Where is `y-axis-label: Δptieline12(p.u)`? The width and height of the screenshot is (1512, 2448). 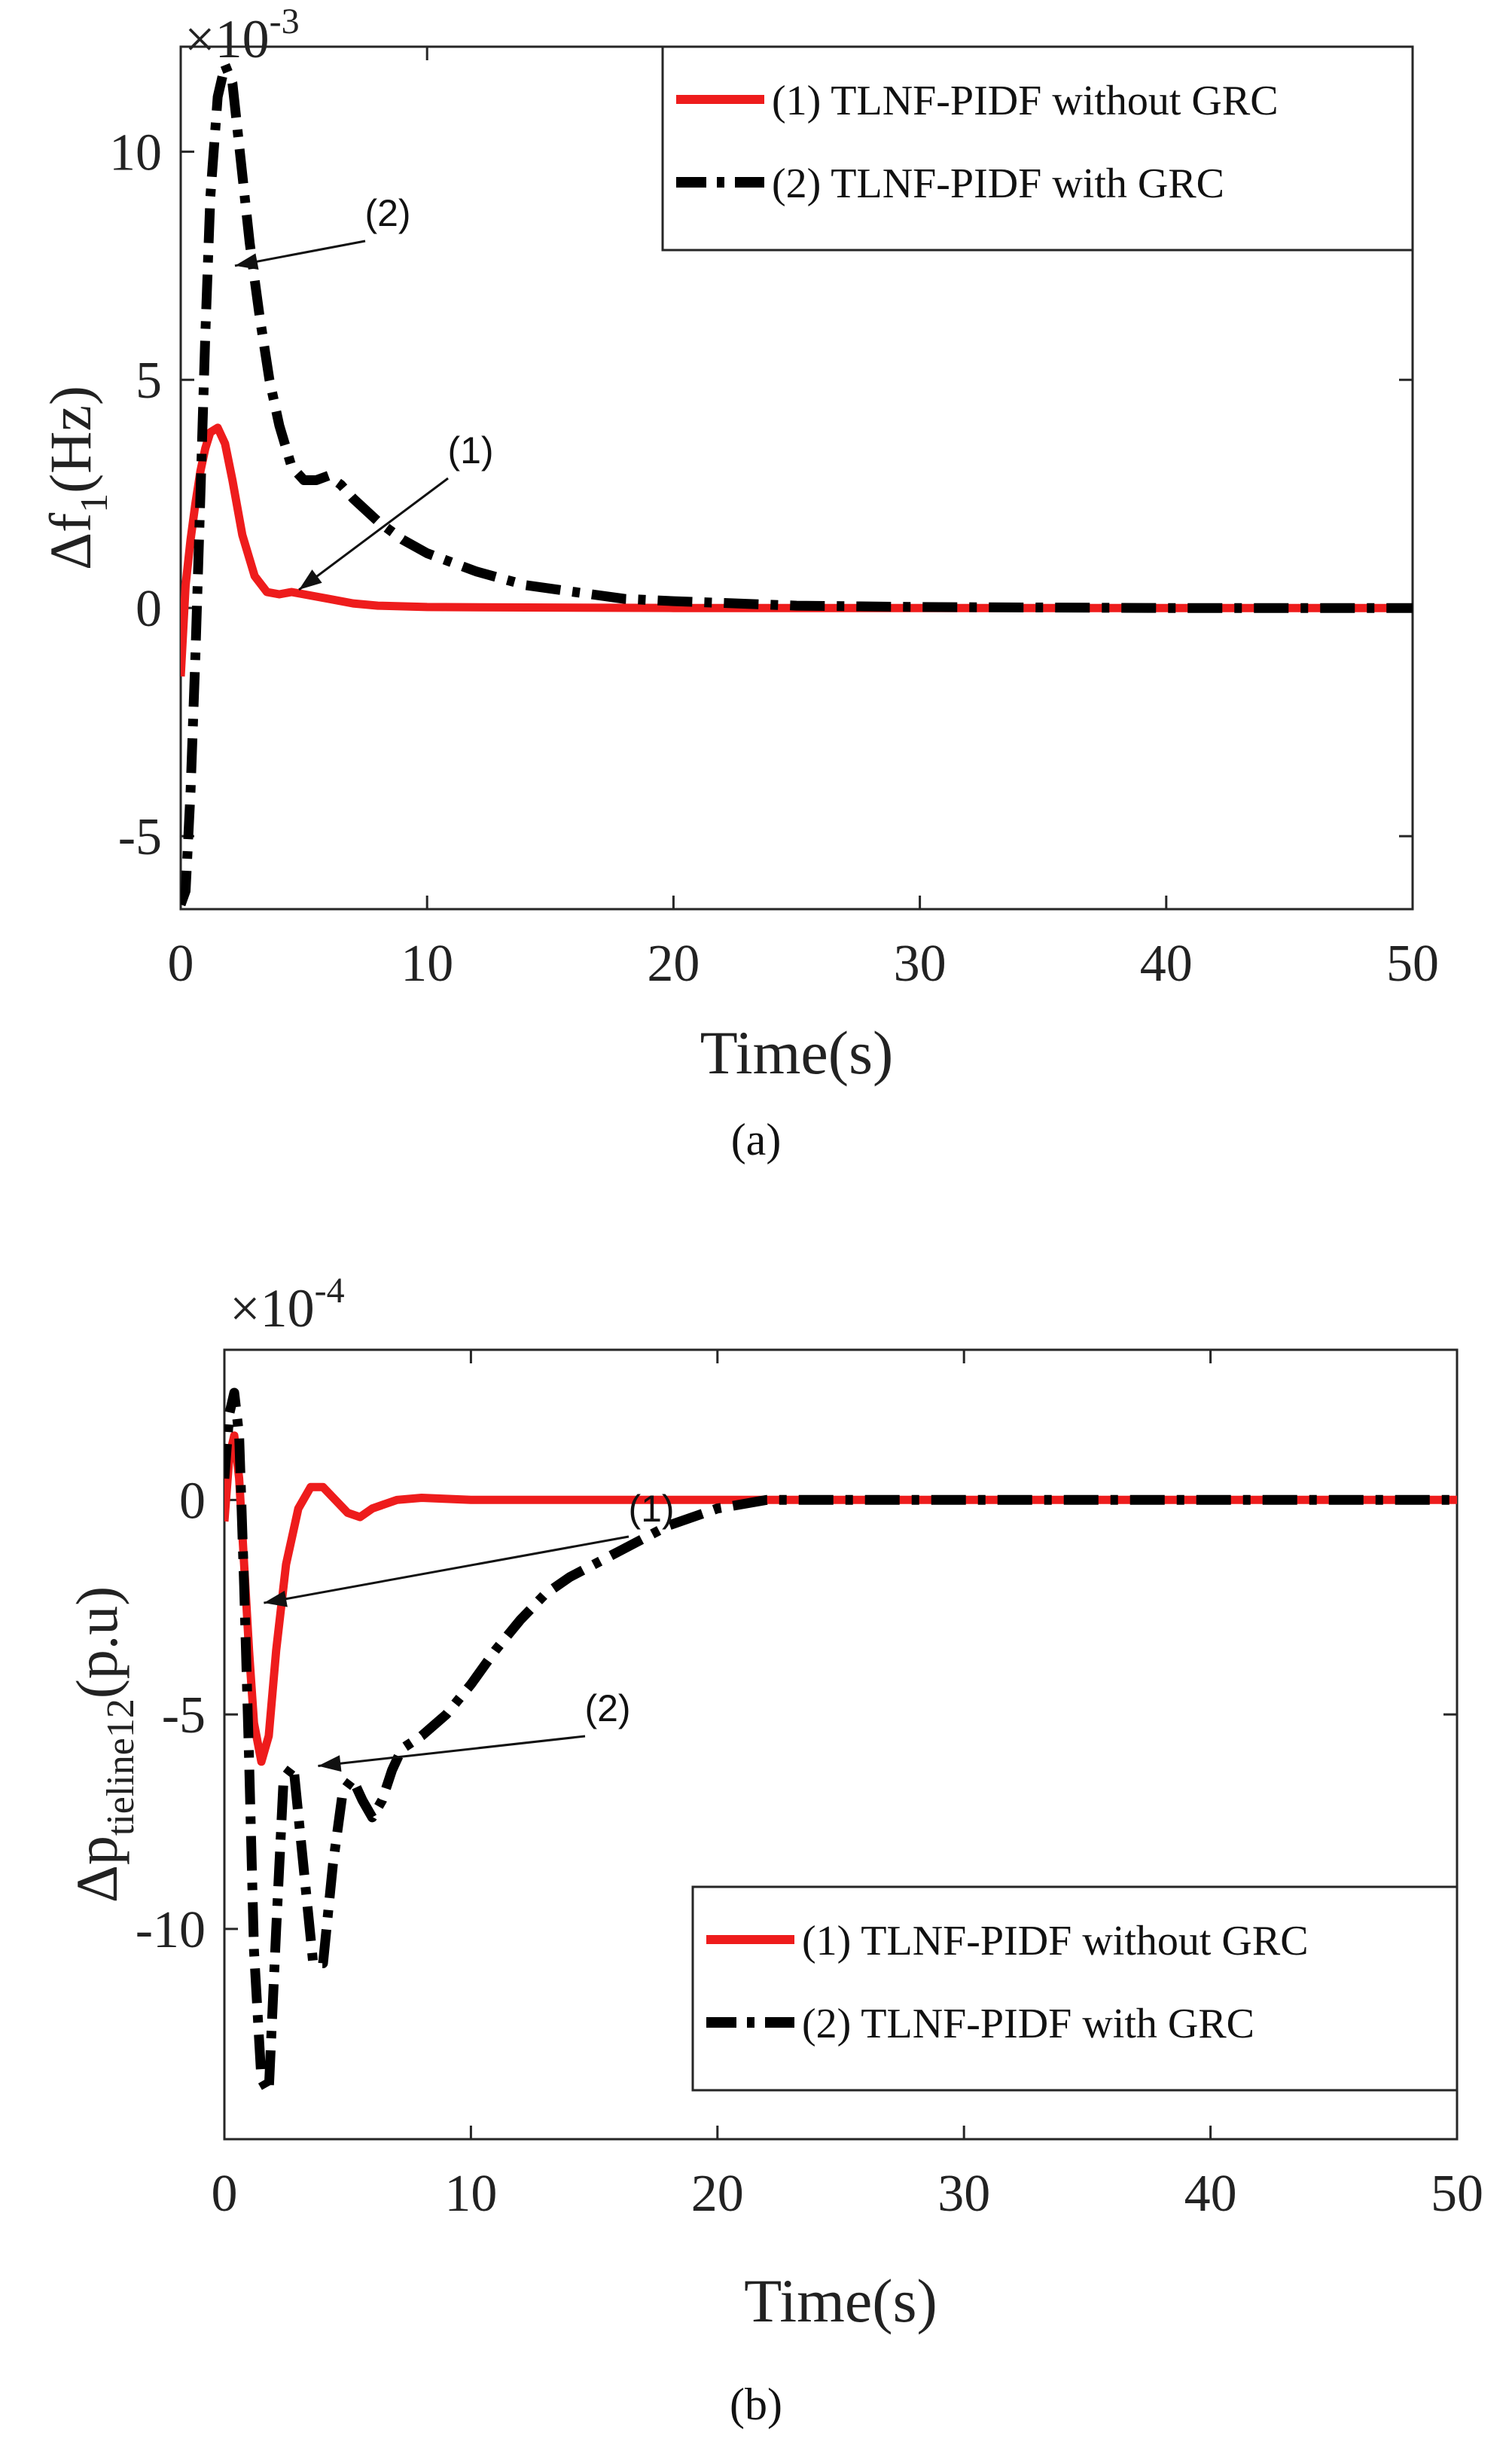
y-axis-label: Δptieline12(p.u) is located at coordinates (103, 1744).